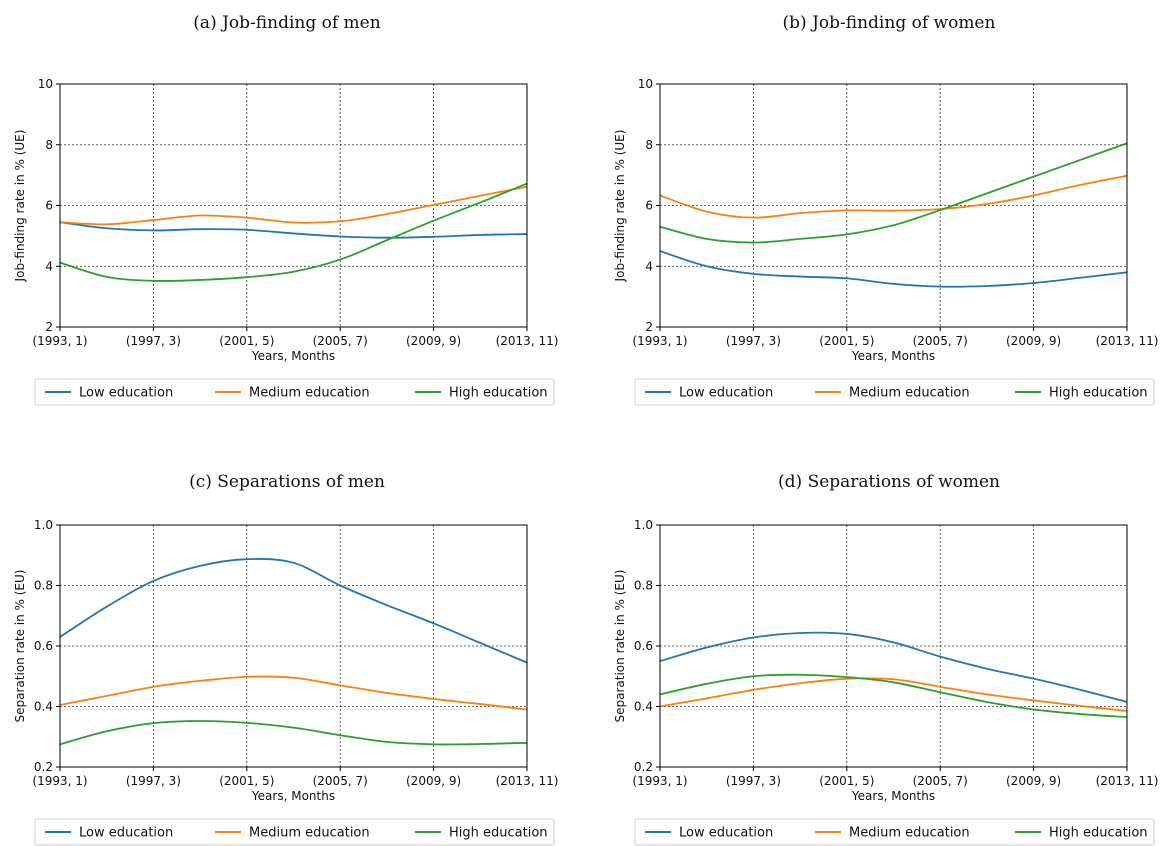  What do you see at coordinates (287, 482) in the screenshot?
I see `chart-title: (c) Separations of men` at bounding box center [287, 482].